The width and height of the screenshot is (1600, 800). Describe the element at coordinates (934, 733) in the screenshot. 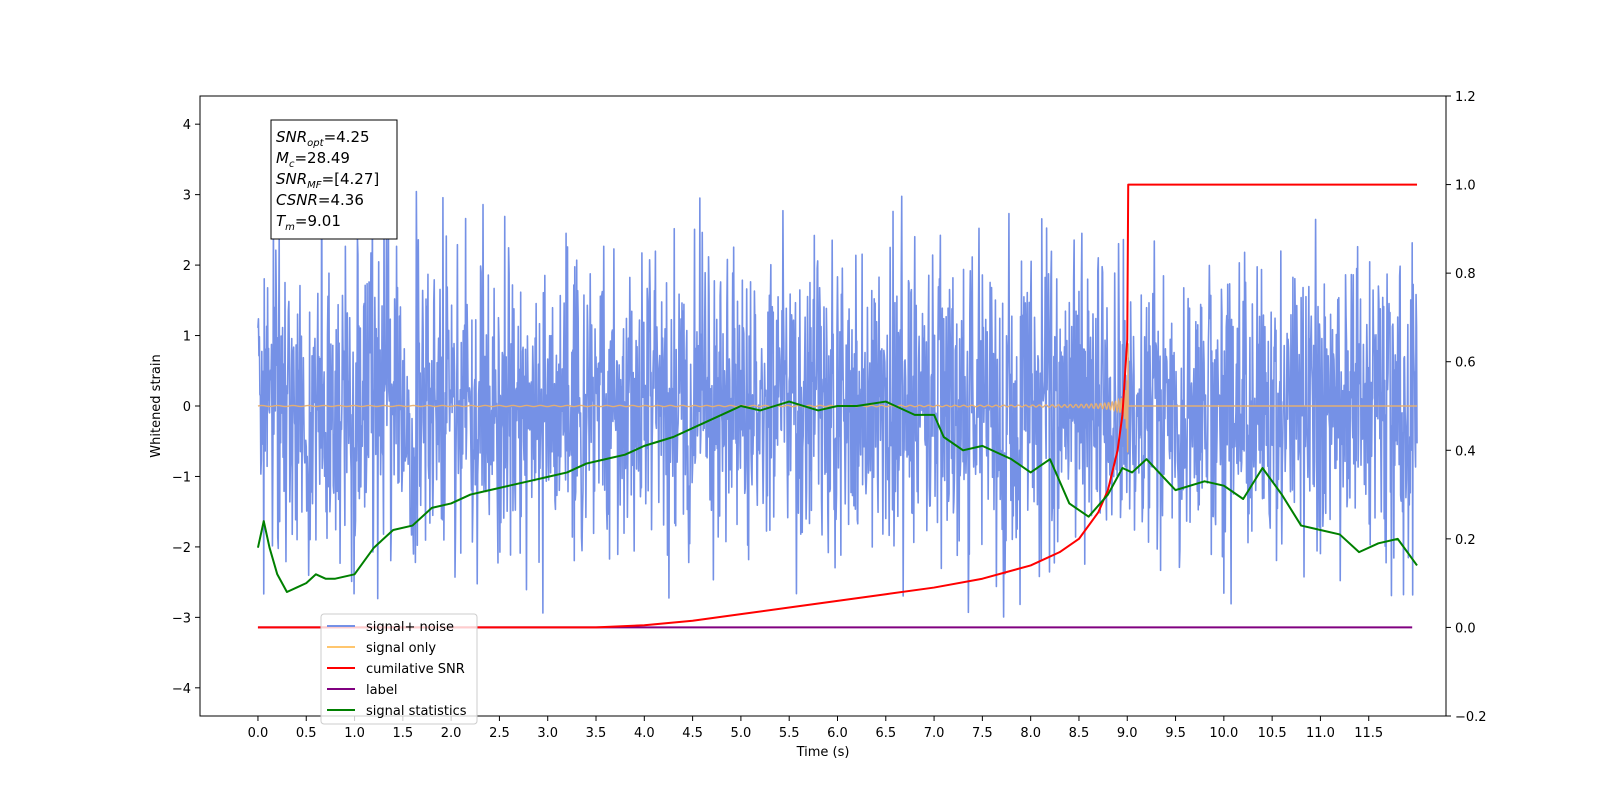

I see `x-tick-label: 7.0` at that location.